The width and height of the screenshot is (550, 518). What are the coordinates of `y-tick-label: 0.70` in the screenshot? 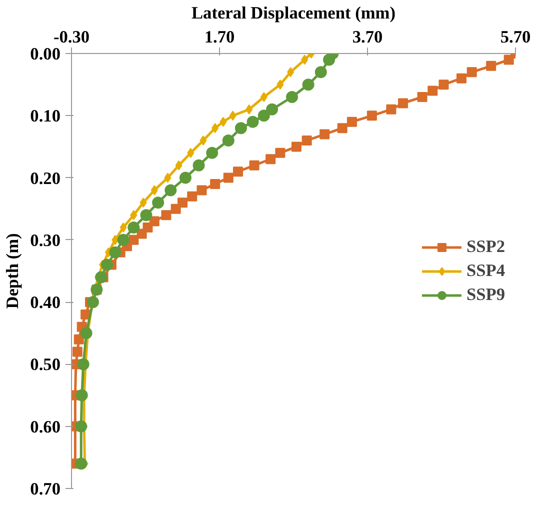 It's located at (45, 489).